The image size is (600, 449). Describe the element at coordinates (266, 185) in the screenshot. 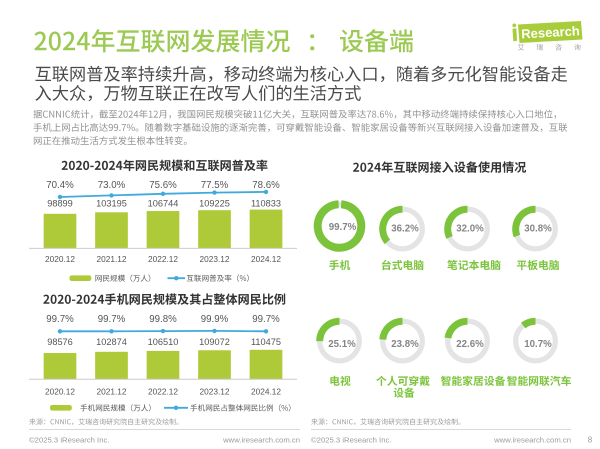

I see `svg-text: 78.6%` at that location.